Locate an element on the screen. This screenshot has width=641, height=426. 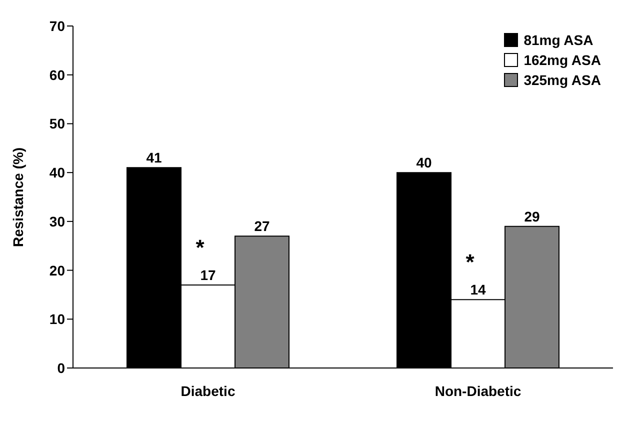
x-tick-label: Diabetic is located at coordinates (208, 390).